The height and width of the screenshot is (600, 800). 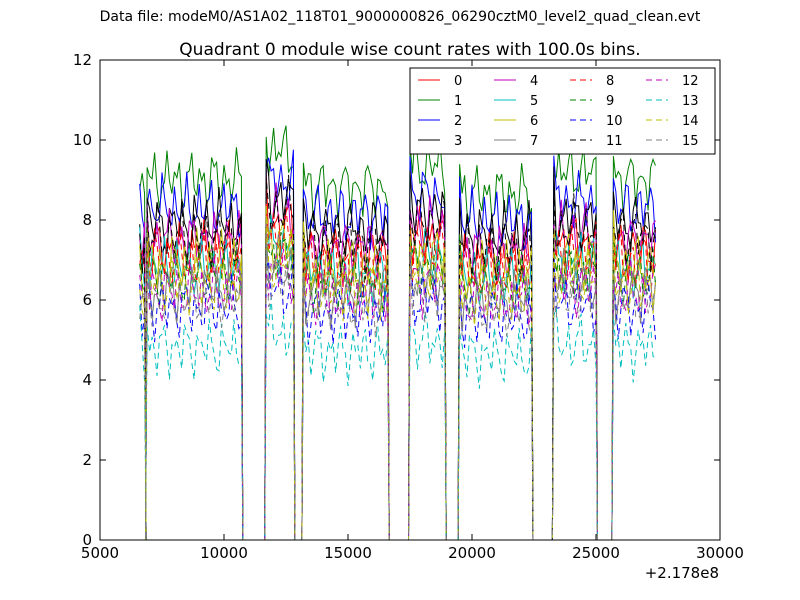 I want to click on legend-box, so click(x=562, y=111).